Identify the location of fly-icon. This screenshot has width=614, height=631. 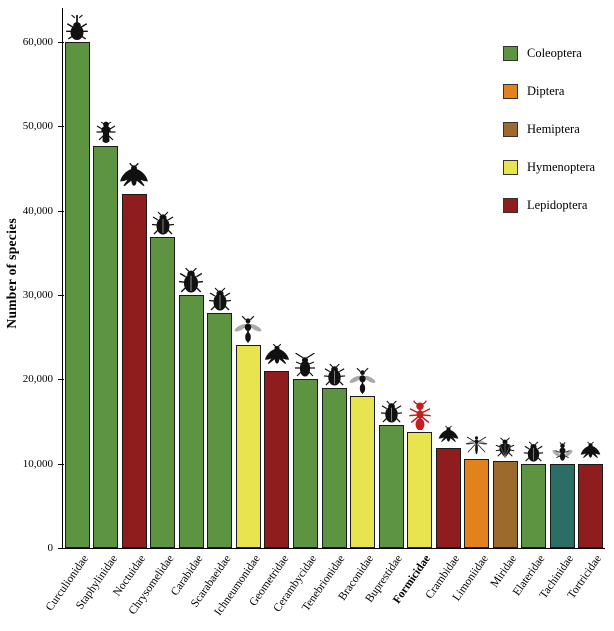
(562, 451).